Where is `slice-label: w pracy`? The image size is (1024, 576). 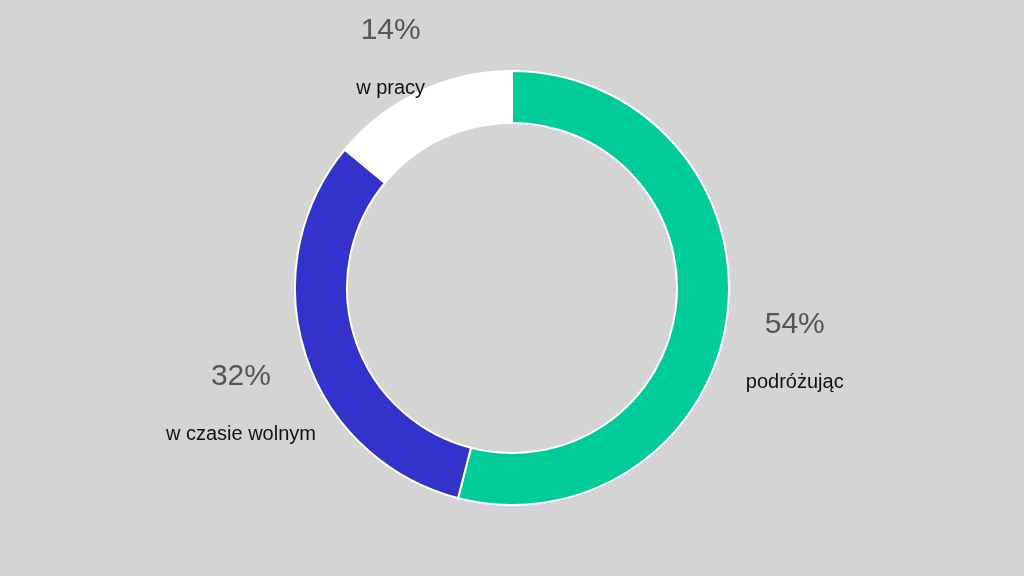
slice-label: w pracy is located at coordinates (390, 87).